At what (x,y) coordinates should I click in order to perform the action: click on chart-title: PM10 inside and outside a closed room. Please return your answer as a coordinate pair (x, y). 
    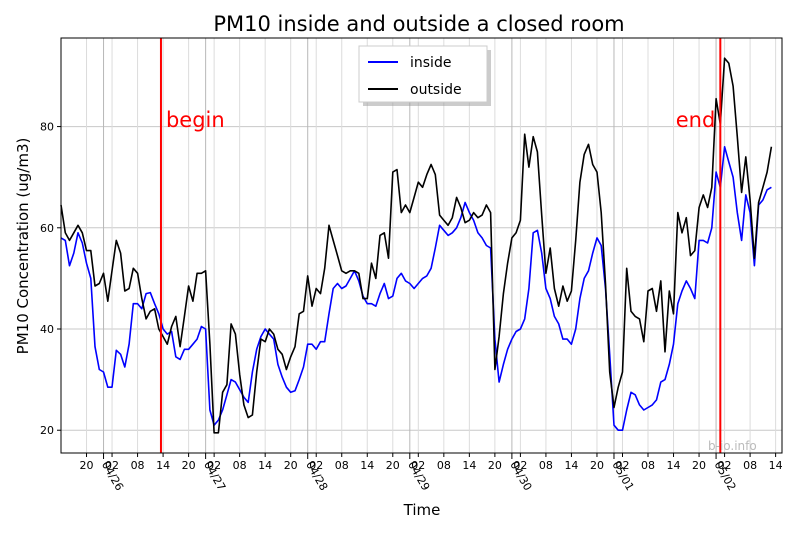
    Looking at the image, I should click on (418, 24).